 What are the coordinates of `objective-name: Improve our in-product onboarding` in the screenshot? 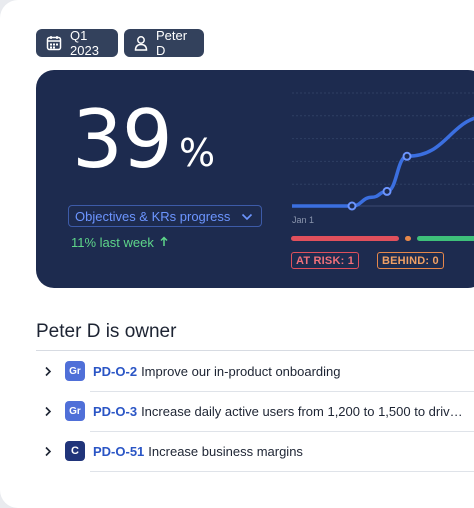 It's located at (241, 371).